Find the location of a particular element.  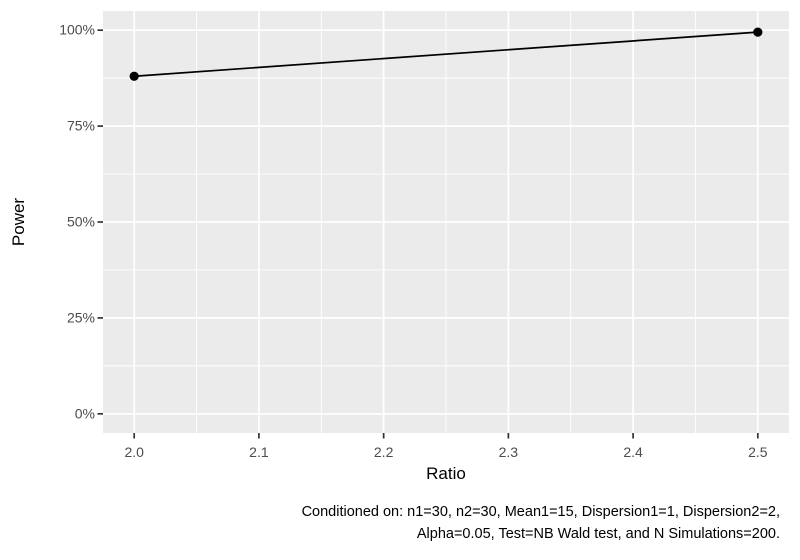

x-tick-label: 2.3 is located at coordinates (508, 452).